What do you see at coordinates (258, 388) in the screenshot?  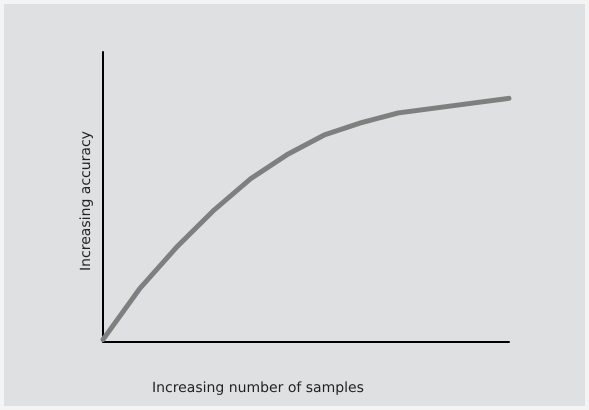 I see `x-axis-title: Increasing number of samples` at bounding box center [258, 388].